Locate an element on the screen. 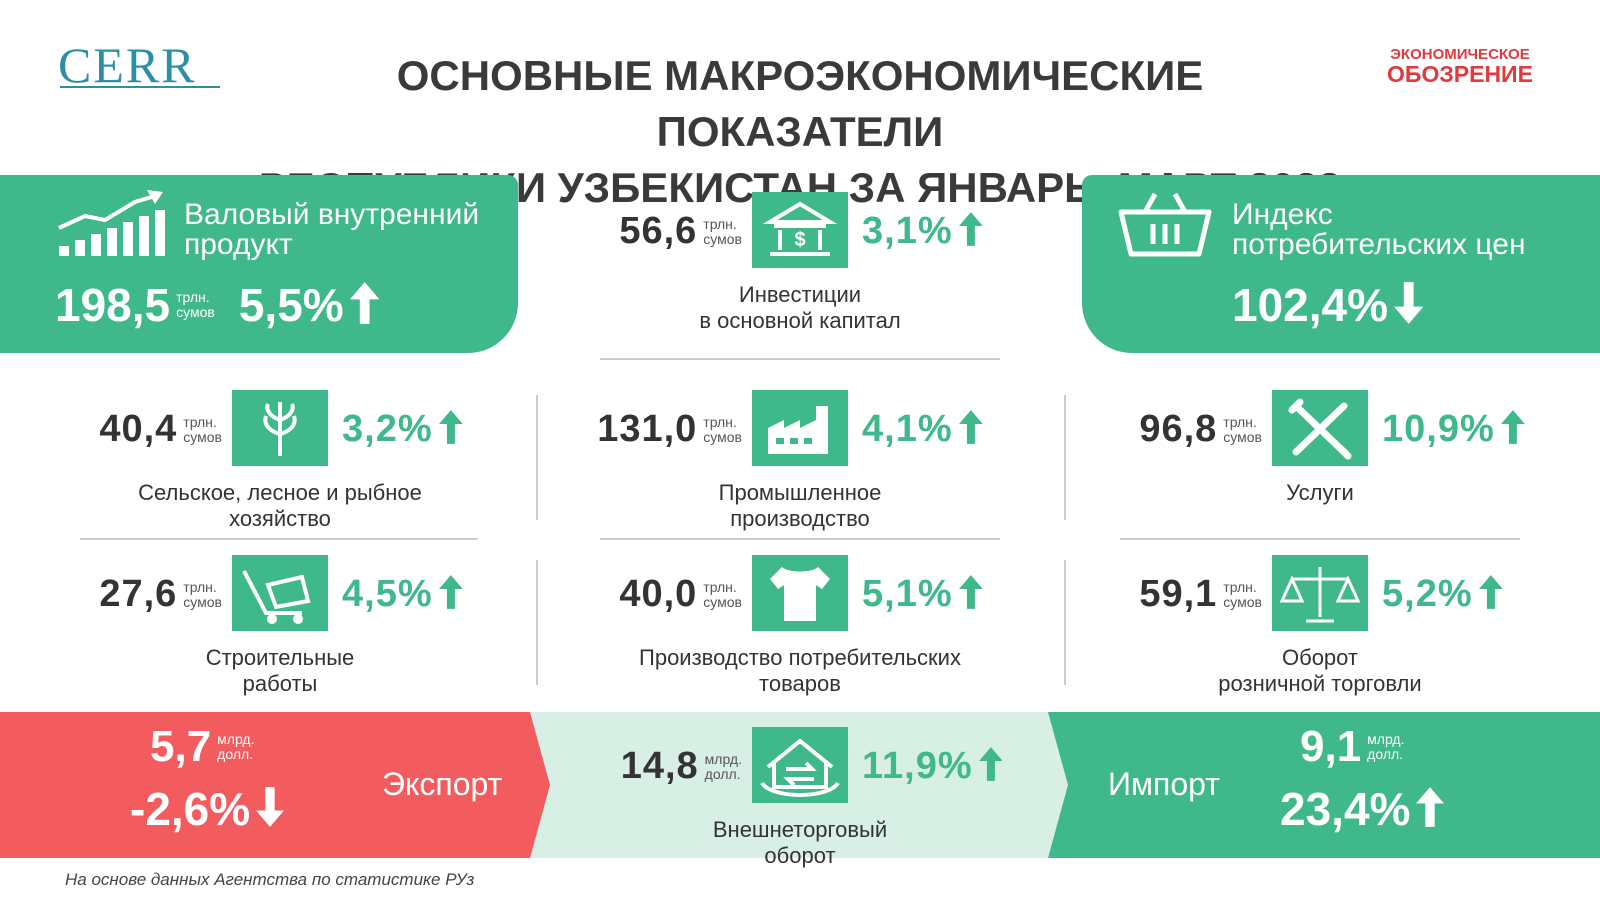  value-group: 56,6 трлн. сумов is located at coordinates (606, 231).